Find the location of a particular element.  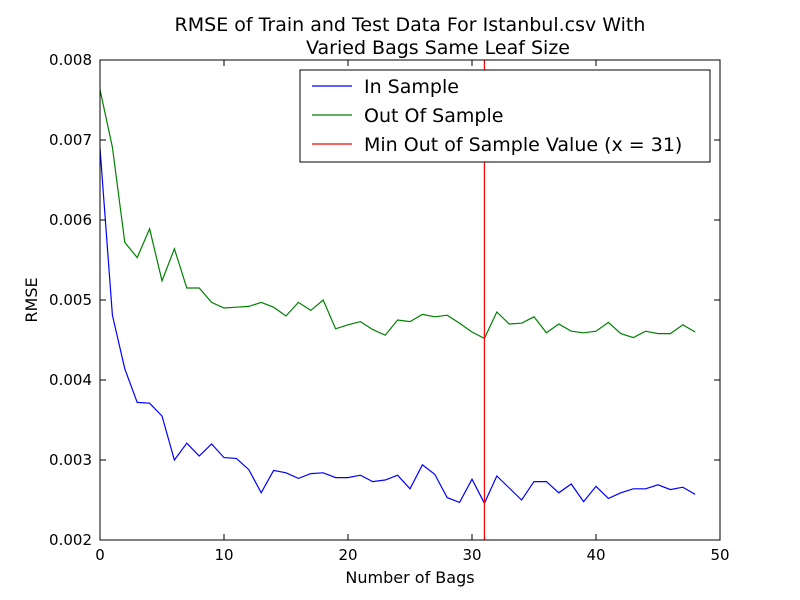

legend-label-in-sample: In Sample is located at coordinates (411, 87).